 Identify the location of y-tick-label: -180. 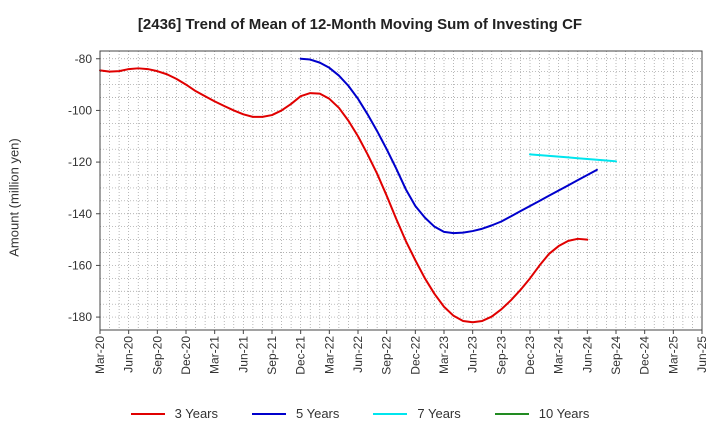
(80, 317).